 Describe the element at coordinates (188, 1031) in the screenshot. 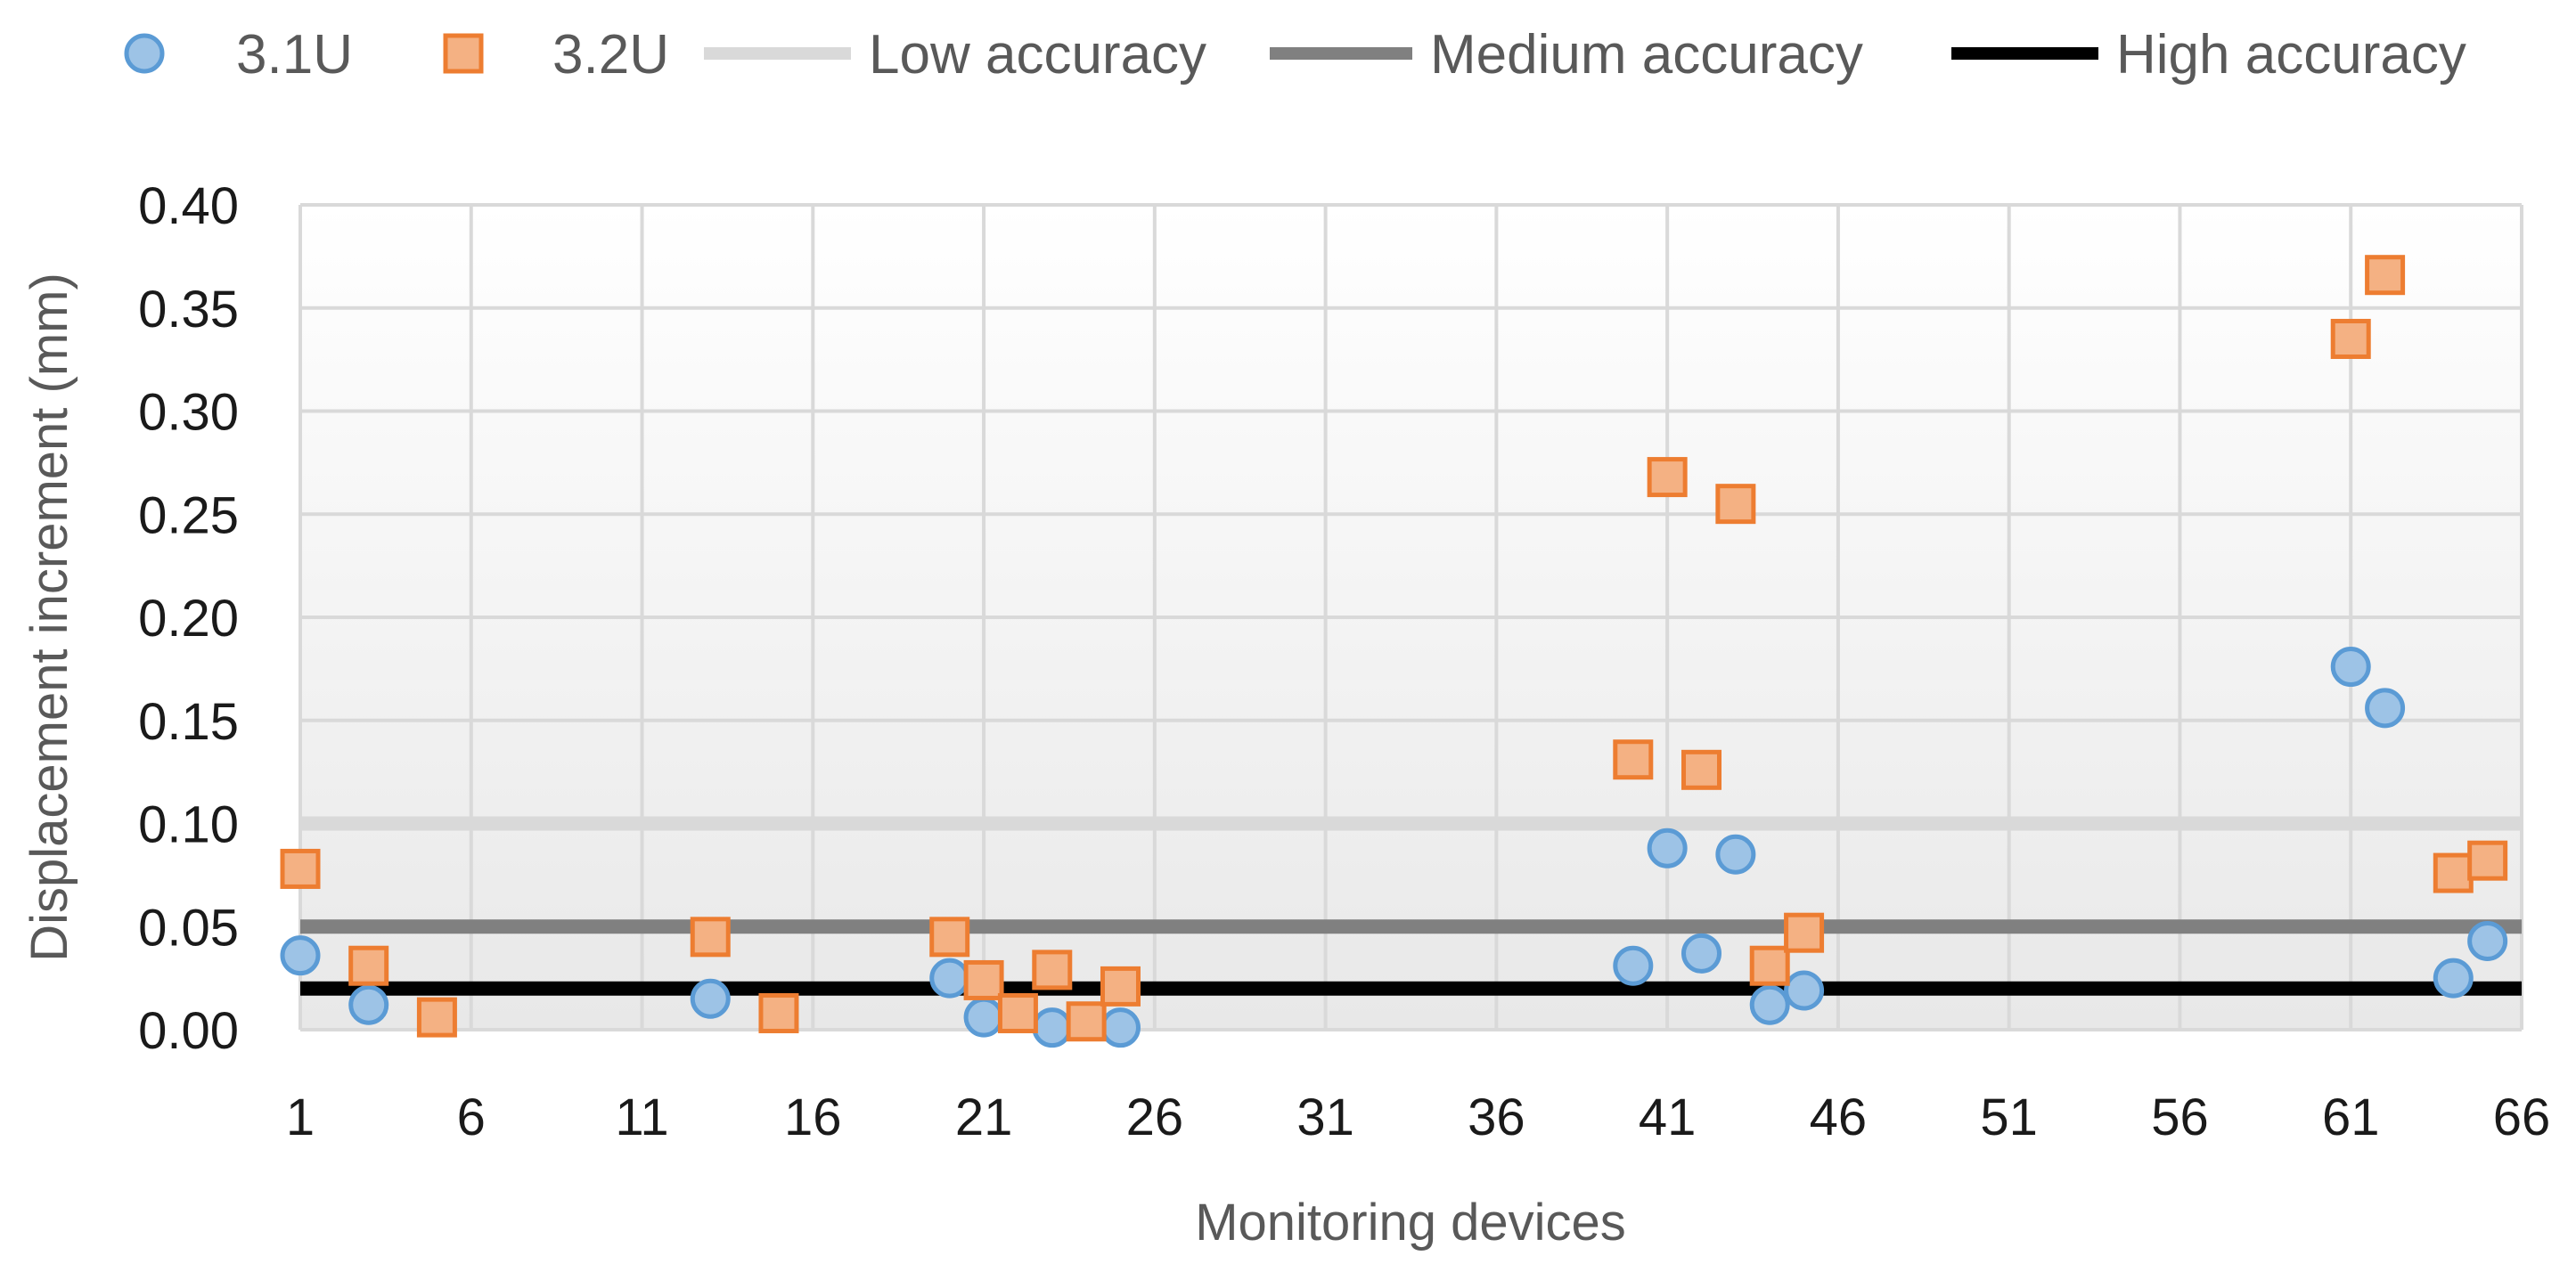

I see `y-tick-label: 0.00` at that location.